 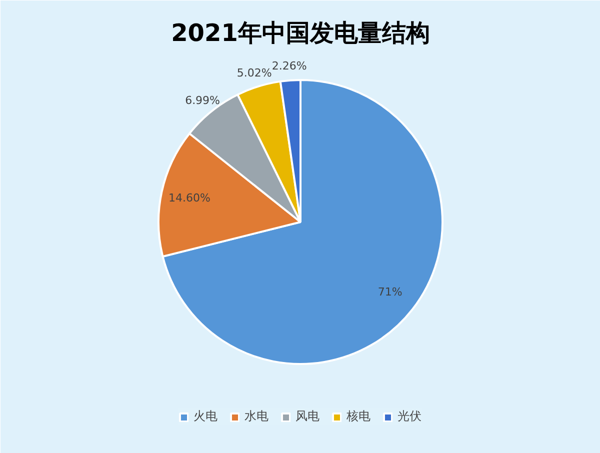 What do you see at coordinates (189, 197) in the screenshot?
I see `data-label: 14.60%` at bounding box center [189, 197].